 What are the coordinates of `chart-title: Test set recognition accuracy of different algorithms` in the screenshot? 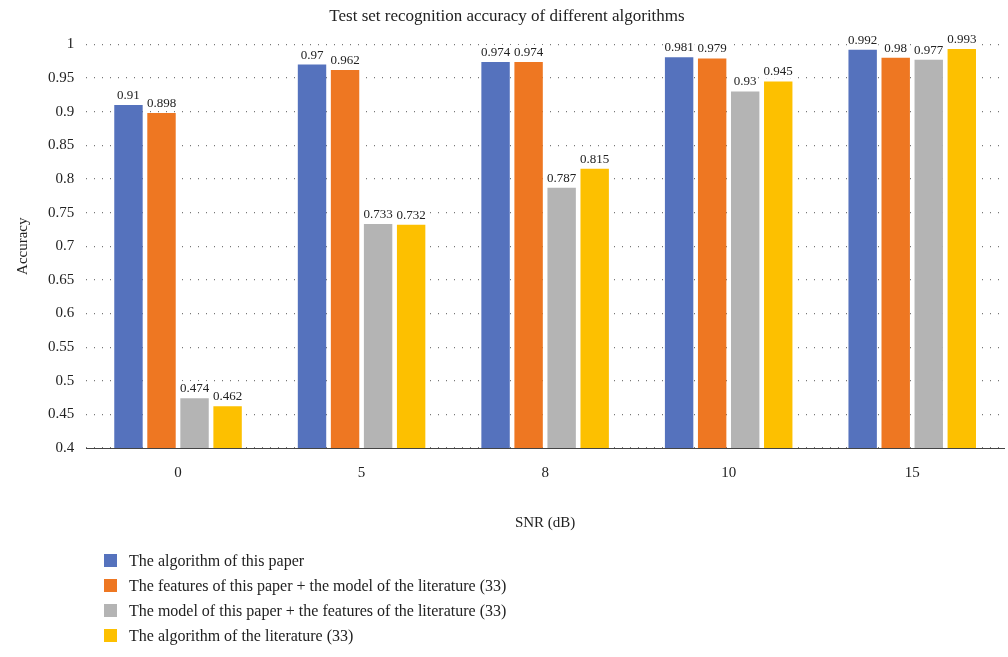 It's located at (507, 15).